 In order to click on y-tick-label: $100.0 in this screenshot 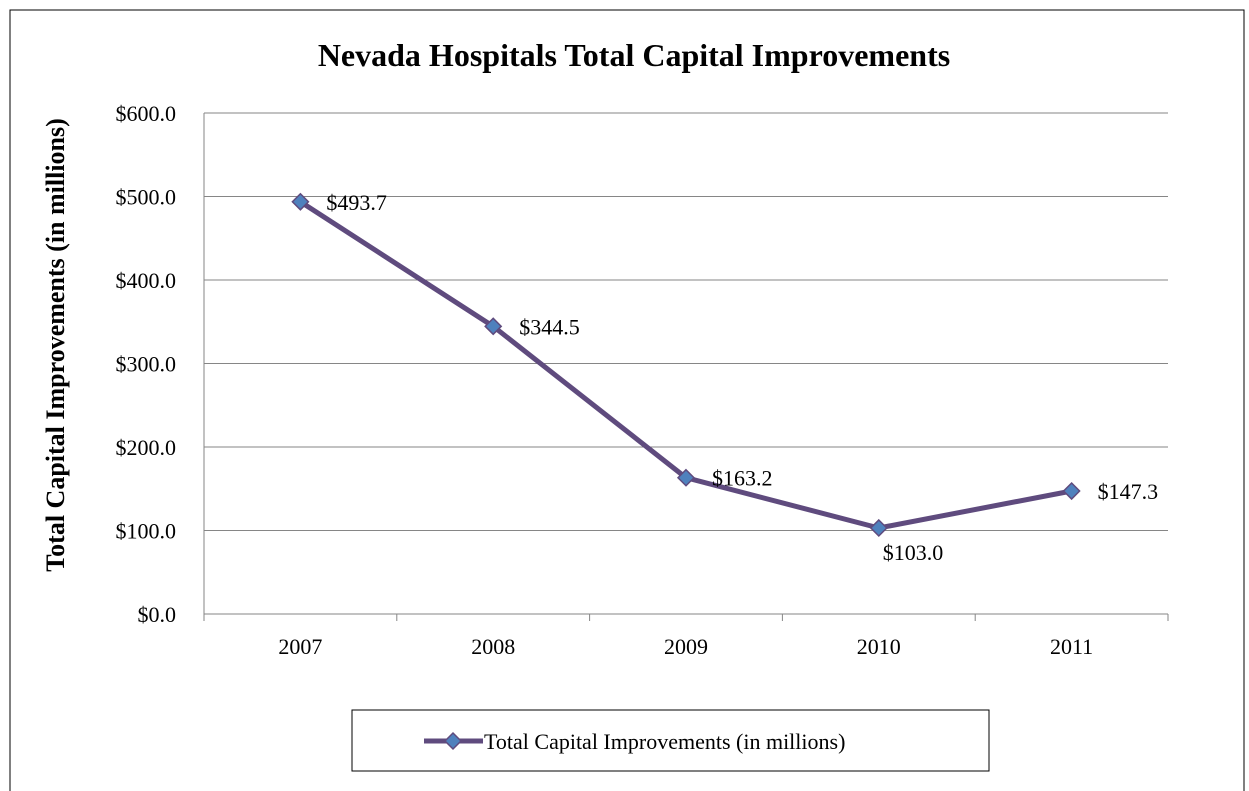, I will do `click(146, 531)`.